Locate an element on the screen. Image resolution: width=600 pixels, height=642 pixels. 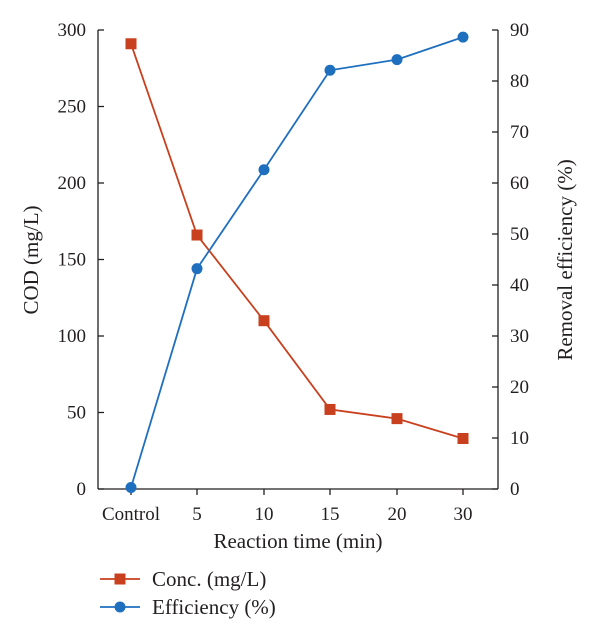
right-y-tick-label: 70 is located at coordinates (519, 132).